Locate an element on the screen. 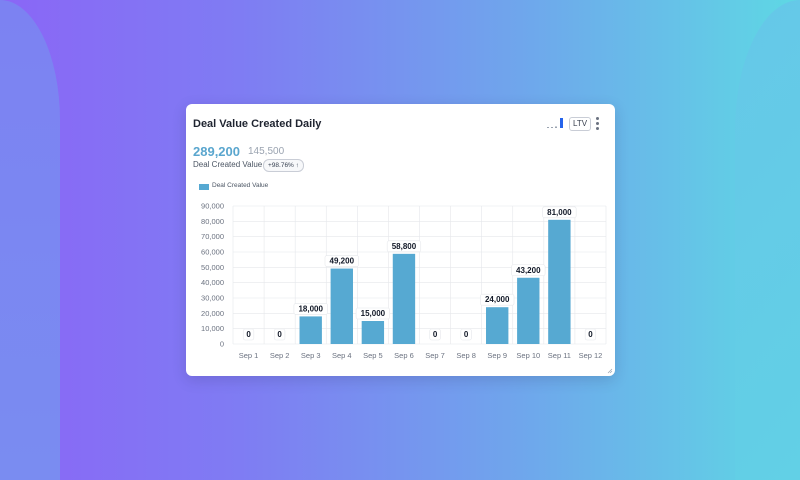 This screenshot has height=480, width=800. bar-chart-icon is located at coordinates (555, 123).